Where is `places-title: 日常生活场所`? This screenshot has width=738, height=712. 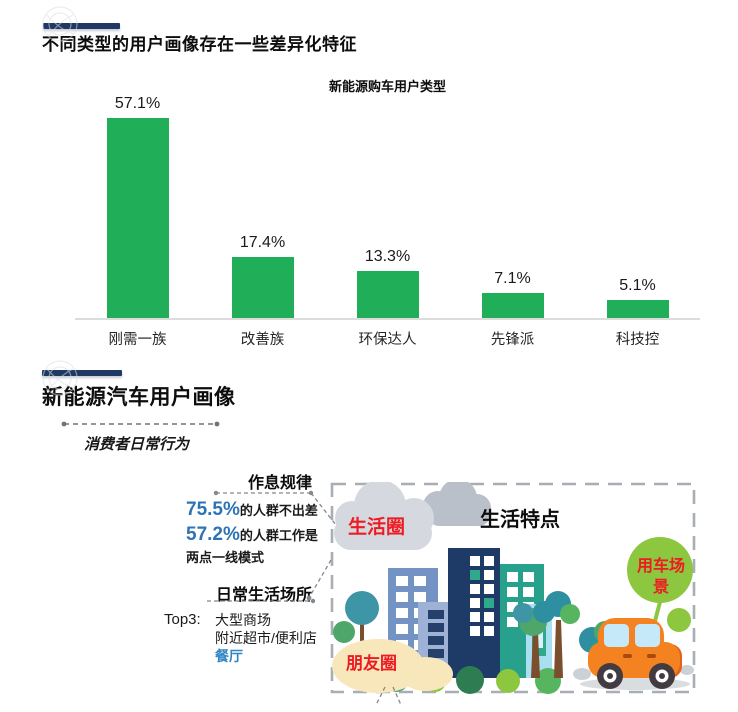 places-title: 日常生活场所 is located at coordinates (263, 595).